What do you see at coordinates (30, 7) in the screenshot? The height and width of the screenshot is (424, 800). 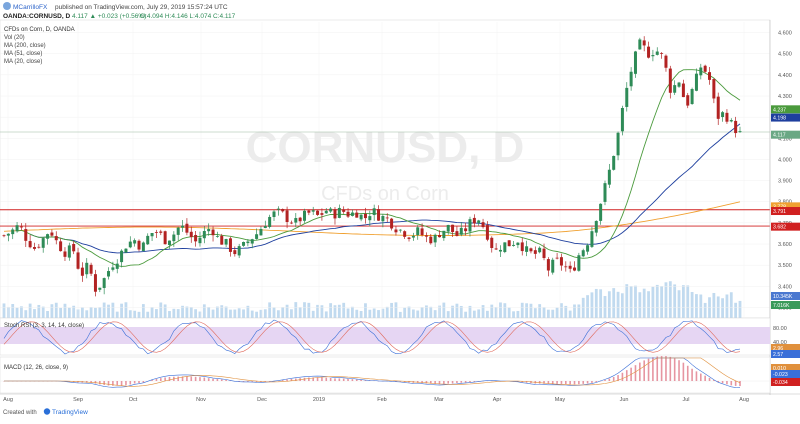 I see `publisher-name: MCarrilloFX` at bounding box center [30, 7].